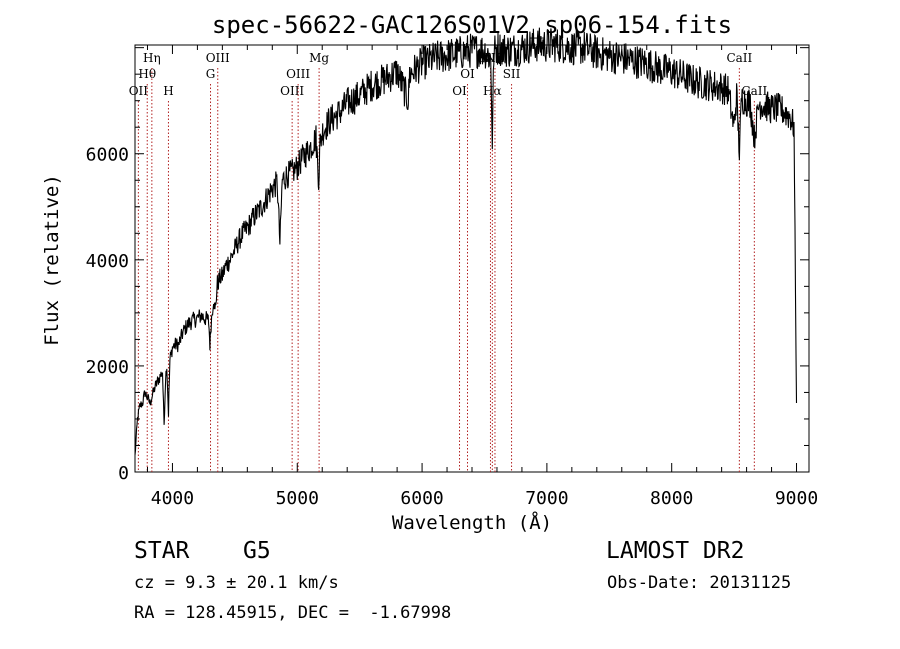 The width and height of the screenshot is (900, 649). What do you see at coordinates (293, 613) in the screenshot?
I see `coordinates: RA = 128.45915, DEC = -1.67998` at bounding box center [293, 613].